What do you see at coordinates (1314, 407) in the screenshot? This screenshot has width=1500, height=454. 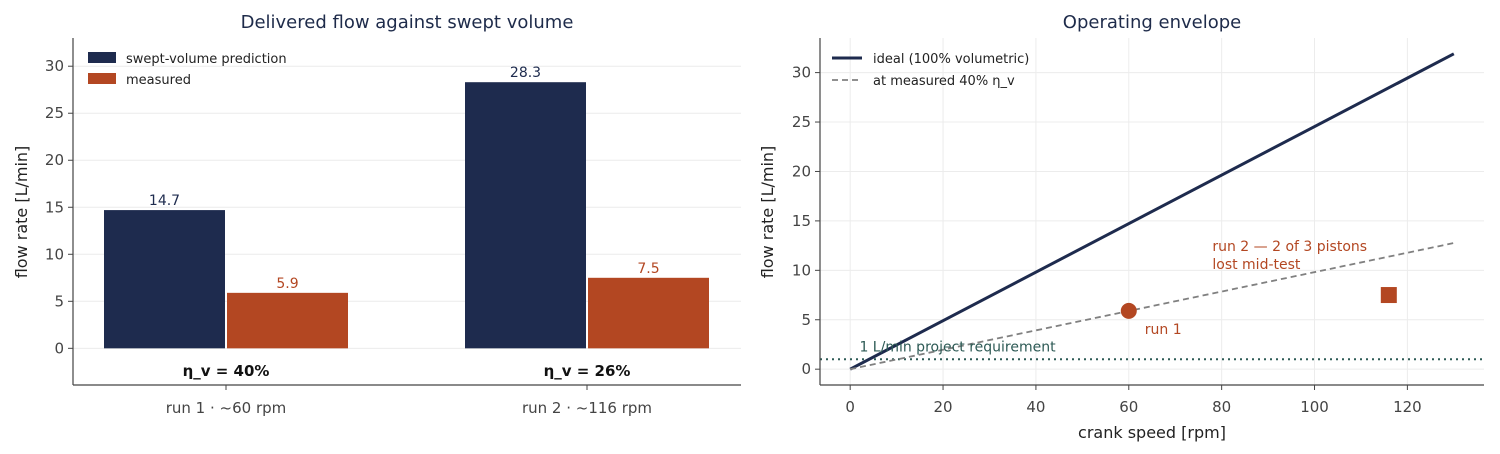 I see `x-tick-label: 100` at bounding box center [1314, 407].